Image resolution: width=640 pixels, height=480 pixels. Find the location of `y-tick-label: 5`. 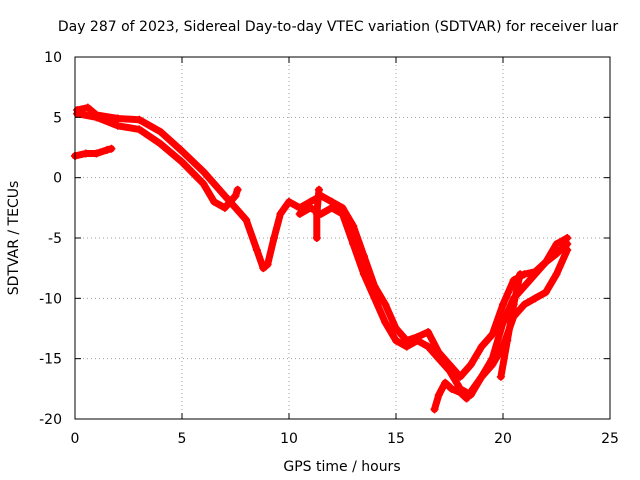

y-tick-label: 5 is located at coordinates (57, 118).